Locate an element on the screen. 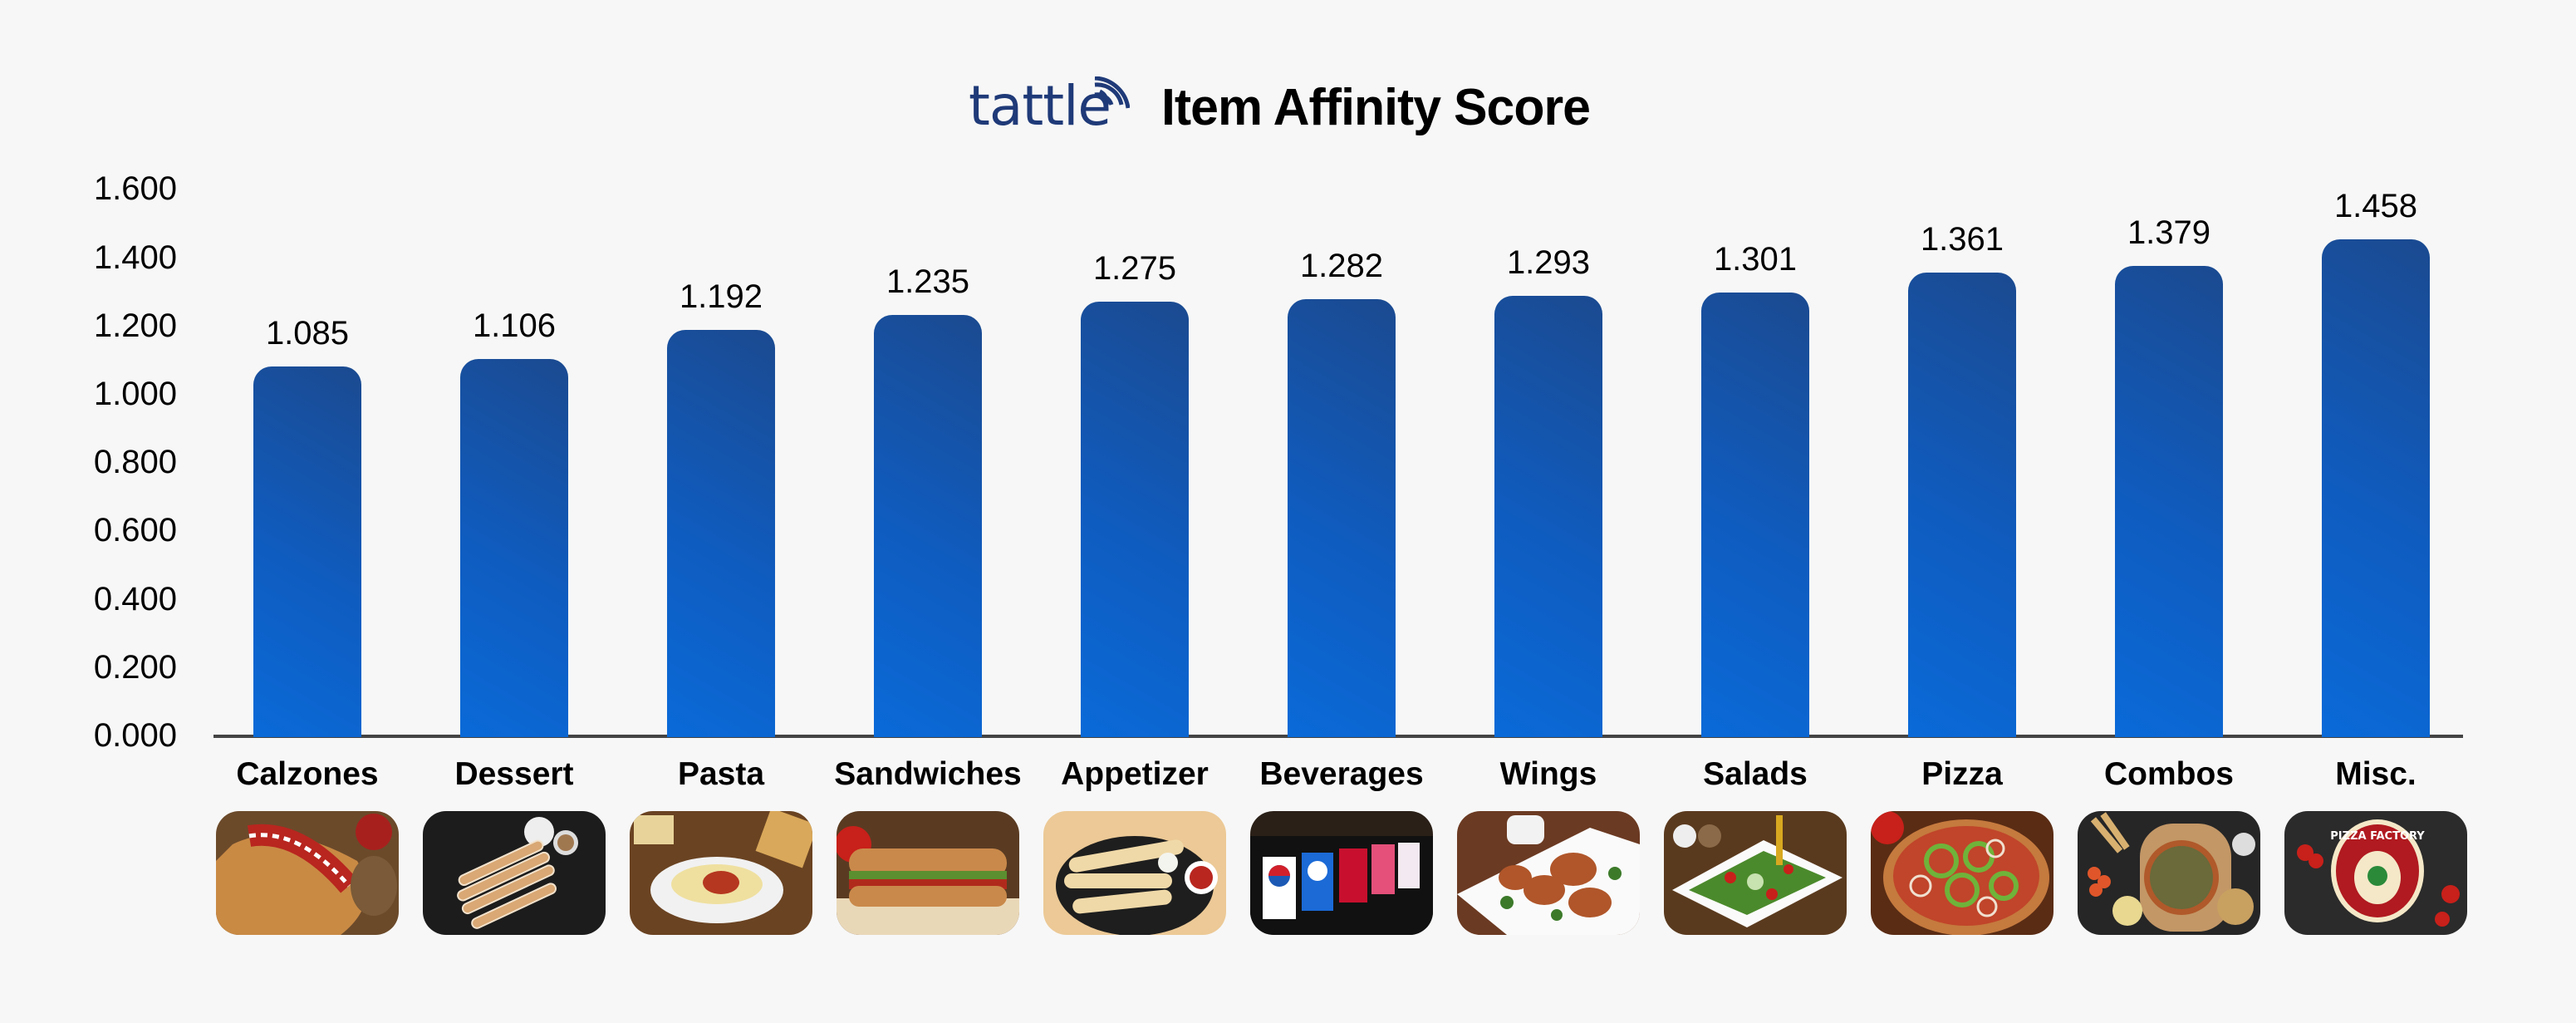  category-label: Combos is located at coordinates (2169, 774).